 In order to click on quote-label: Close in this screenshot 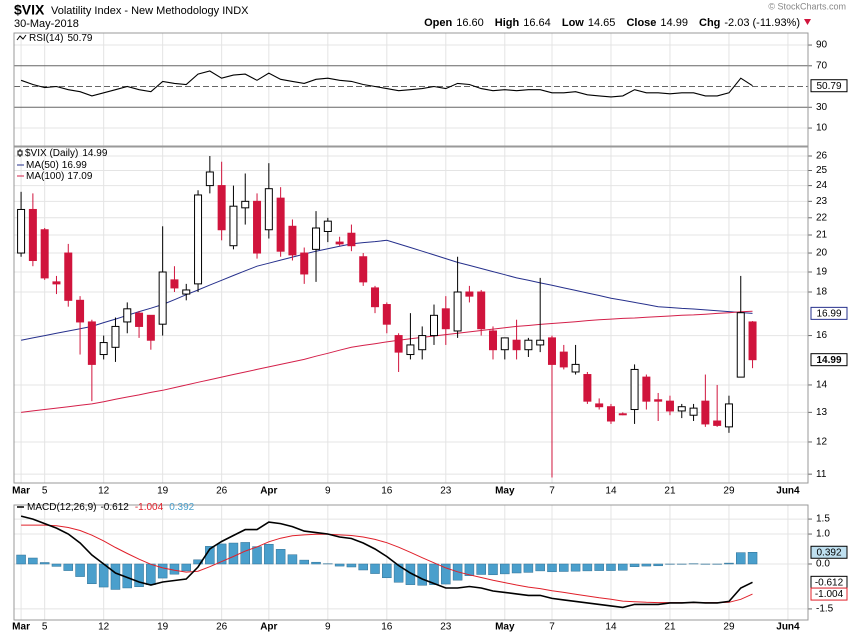, I will do `click(641, 23)`.